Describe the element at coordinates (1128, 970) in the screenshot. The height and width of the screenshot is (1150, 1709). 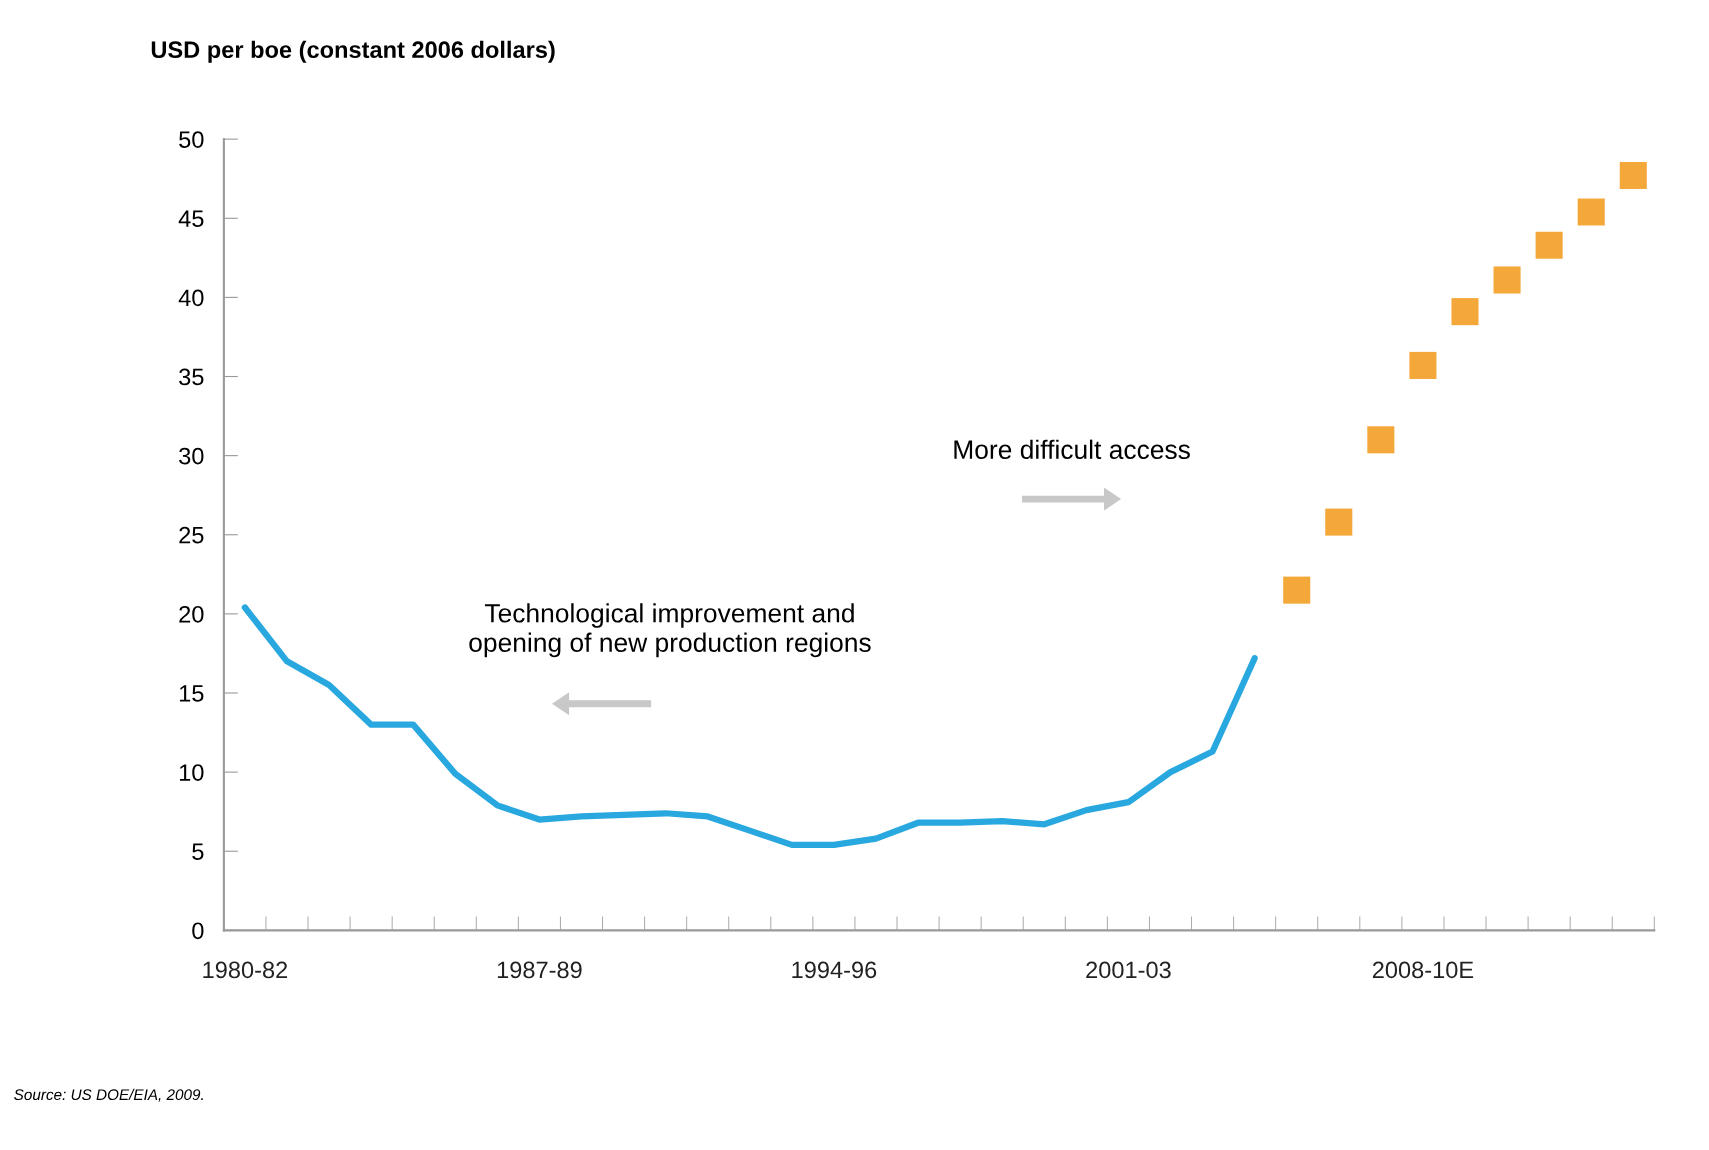
I see `x-tick-label: 2001-03` at that location.